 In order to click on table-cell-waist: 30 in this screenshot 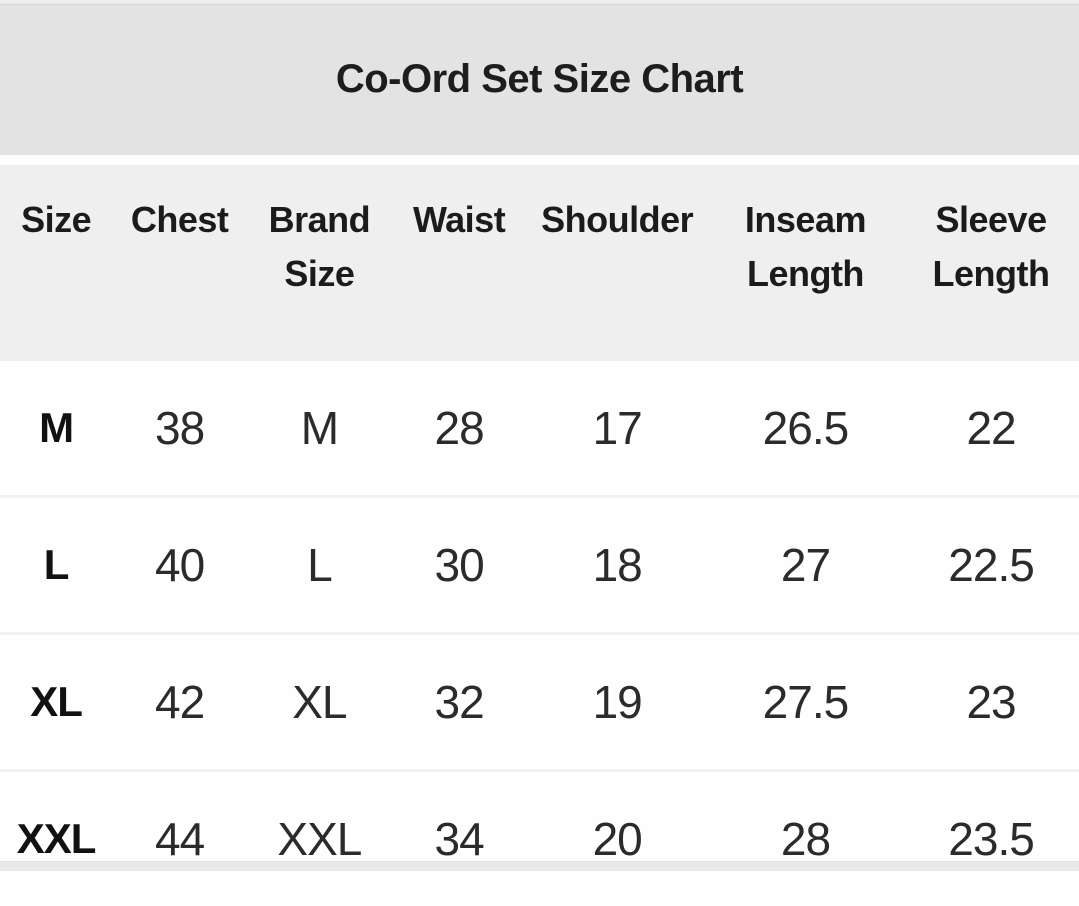, I will do `click(459, 565)`.